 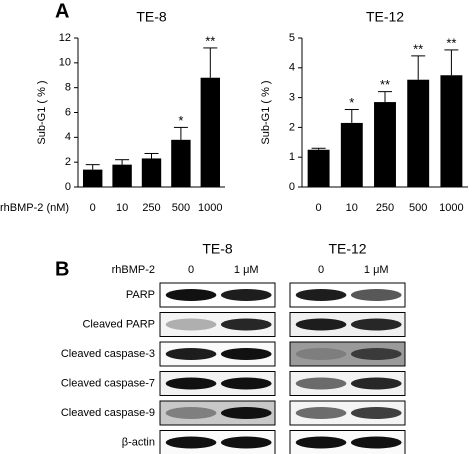 What do you see at coordinates (133, 270) in the screenshot?
I see `treatment-label: rhBMP-2` at bounding box center [133, 270].